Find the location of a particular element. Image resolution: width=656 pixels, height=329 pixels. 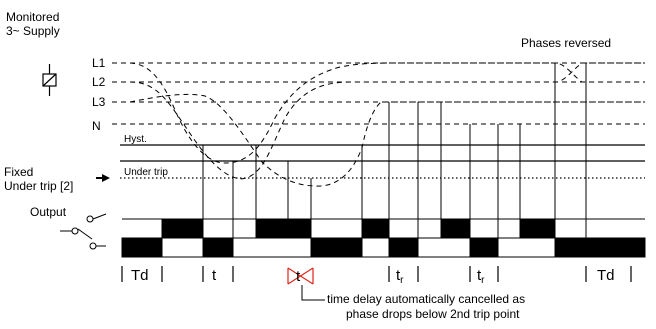

output-timing-bars is located at coordinates (383, 238).